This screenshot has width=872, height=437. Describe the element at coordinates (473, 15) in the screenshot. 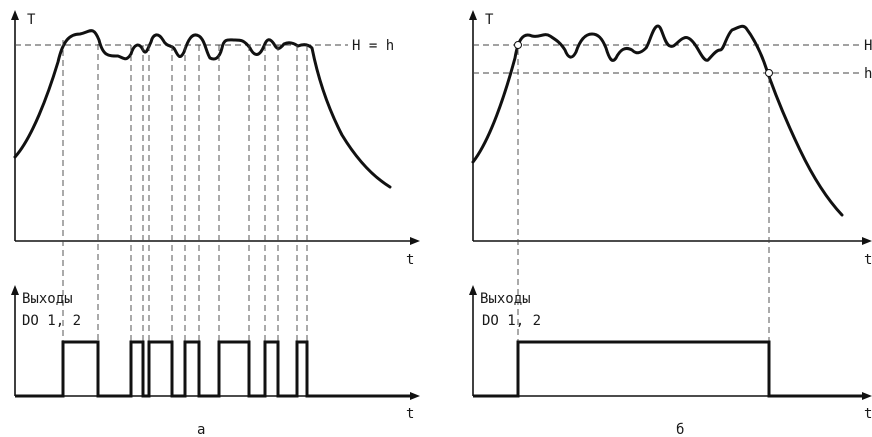

I see `panel-b-top-y-arrow` at that location.